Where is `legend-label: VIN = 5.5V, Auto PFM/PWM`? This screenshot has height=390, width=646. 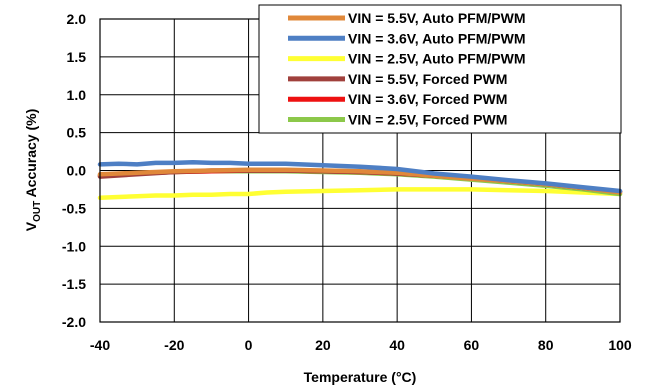
legend-label: VIN = 5.5V, Auto PFM/PWM is located at coordinates (437, 18).